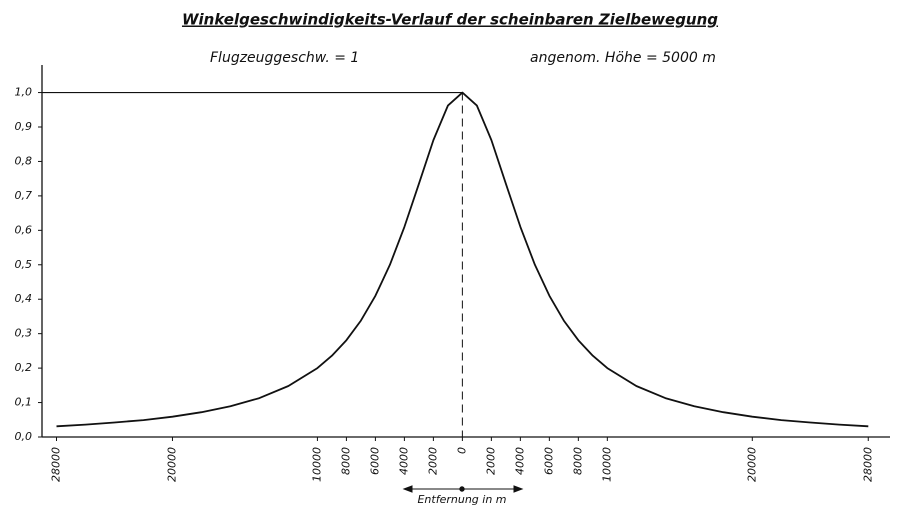 The height and width of the screenshot is (525, 900). Describe the element at coordinates (24, 436) in the screenshot. I see `y-tick-label: 0,0` at that location.